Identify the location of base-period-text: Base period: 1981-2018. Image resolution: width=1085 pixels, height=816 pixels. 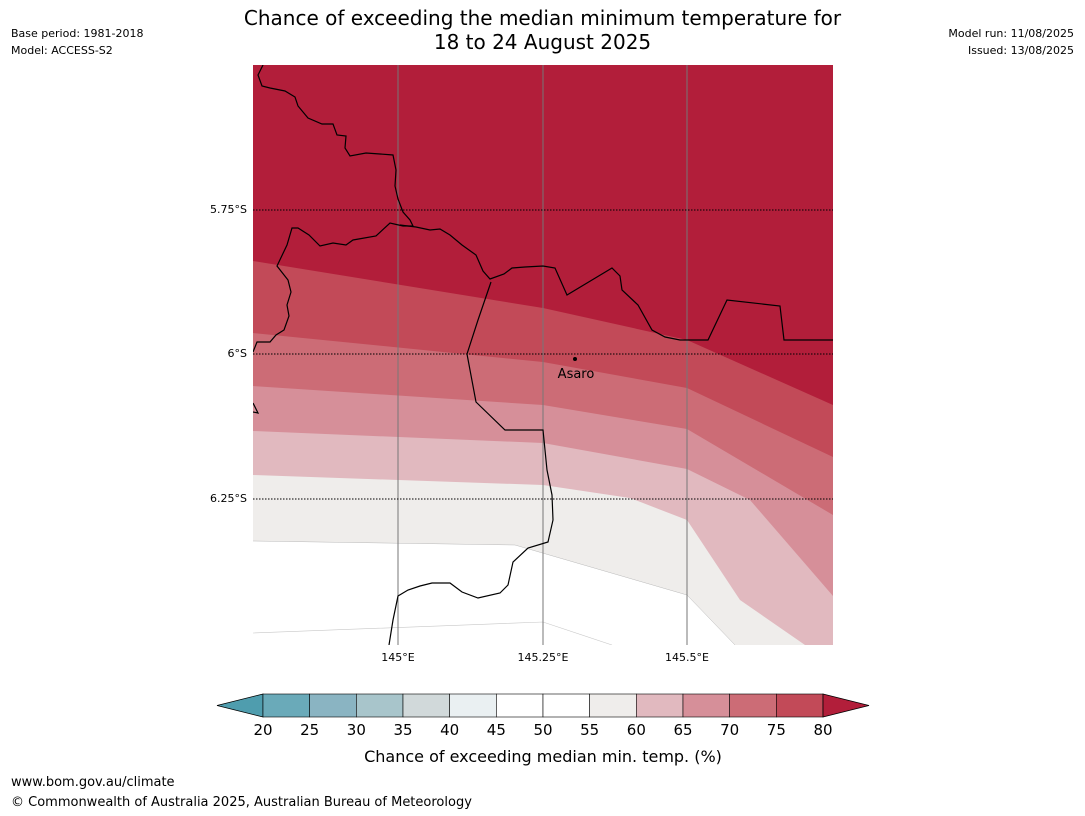
(77, 33).